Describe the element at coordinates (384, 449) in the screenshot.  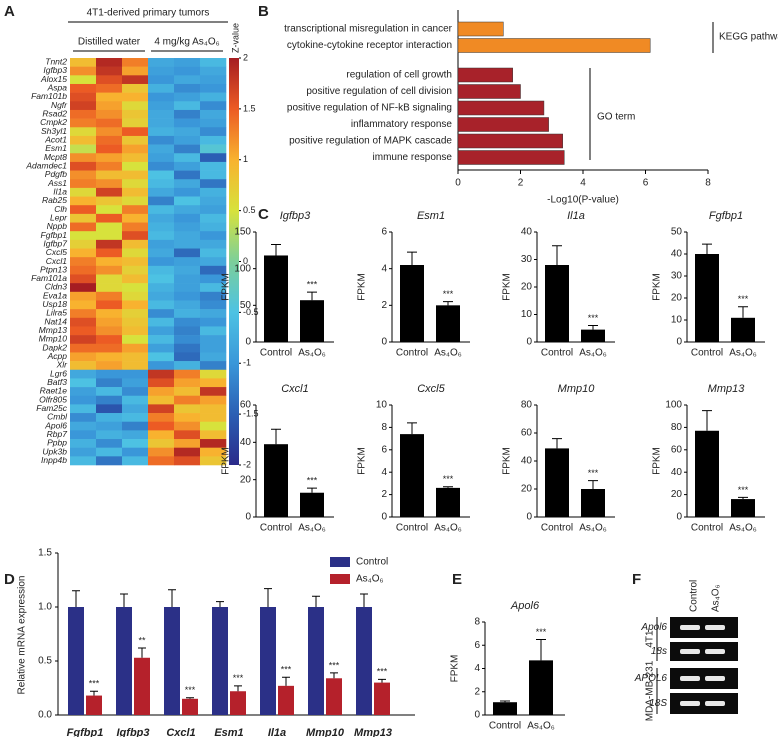
I see `y-tick-label: 6` at that location.